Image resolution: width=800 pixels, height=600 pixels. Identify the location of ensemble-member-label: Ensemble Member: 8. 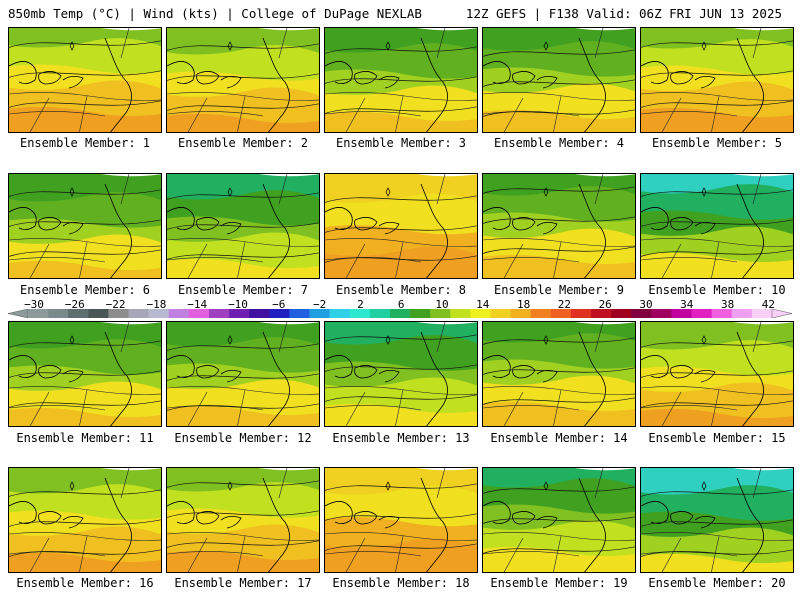
(401, 290).